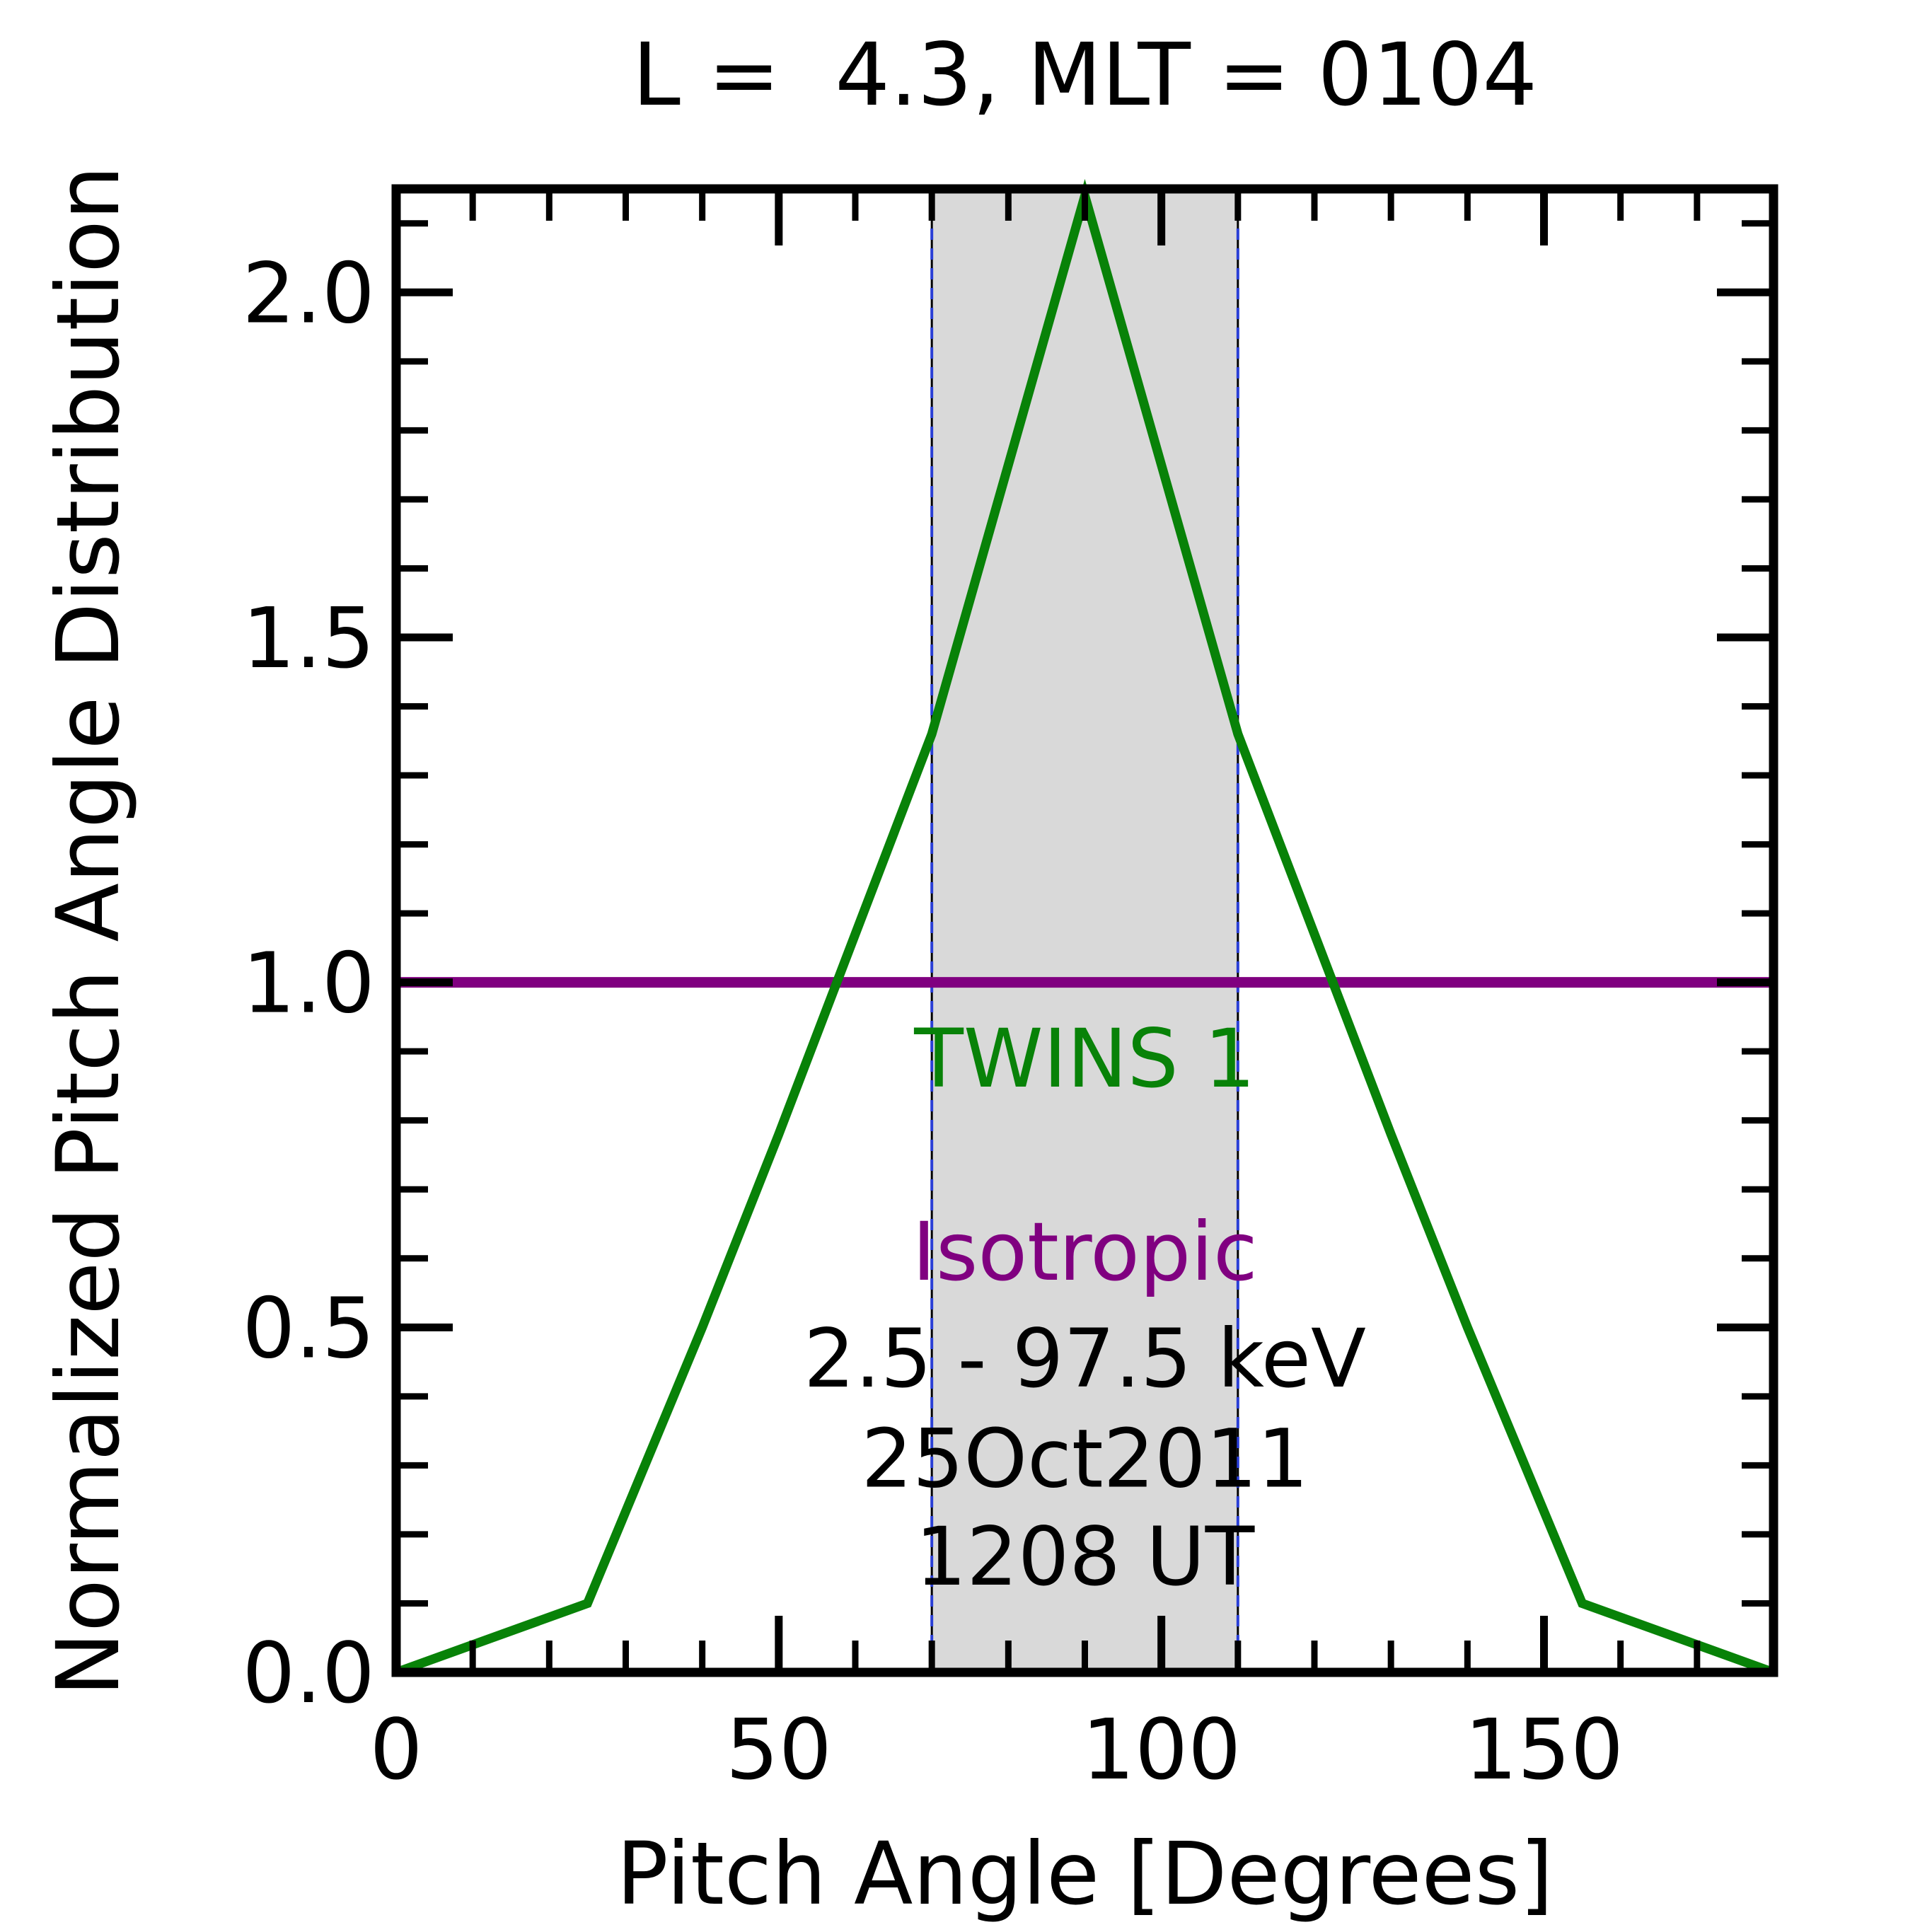  Describe the element at coordinates (1085, 1874) in the screenshot. I see `x-axis-label: Pitch Angle [Degrees]` at that location.